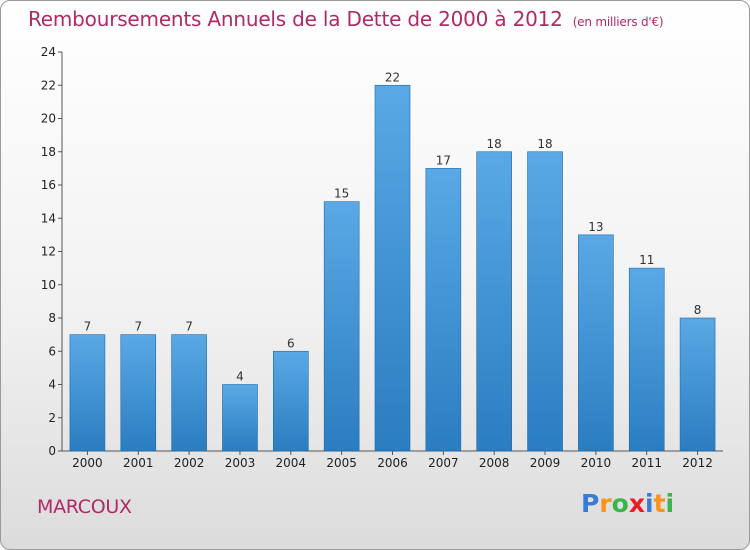 This screenshot has width=750, height=550. What do you see at coordinates (87, 463) in the screenshot?
I see `x-tick-label-2000: 2000` at bounding box center [87, 463].